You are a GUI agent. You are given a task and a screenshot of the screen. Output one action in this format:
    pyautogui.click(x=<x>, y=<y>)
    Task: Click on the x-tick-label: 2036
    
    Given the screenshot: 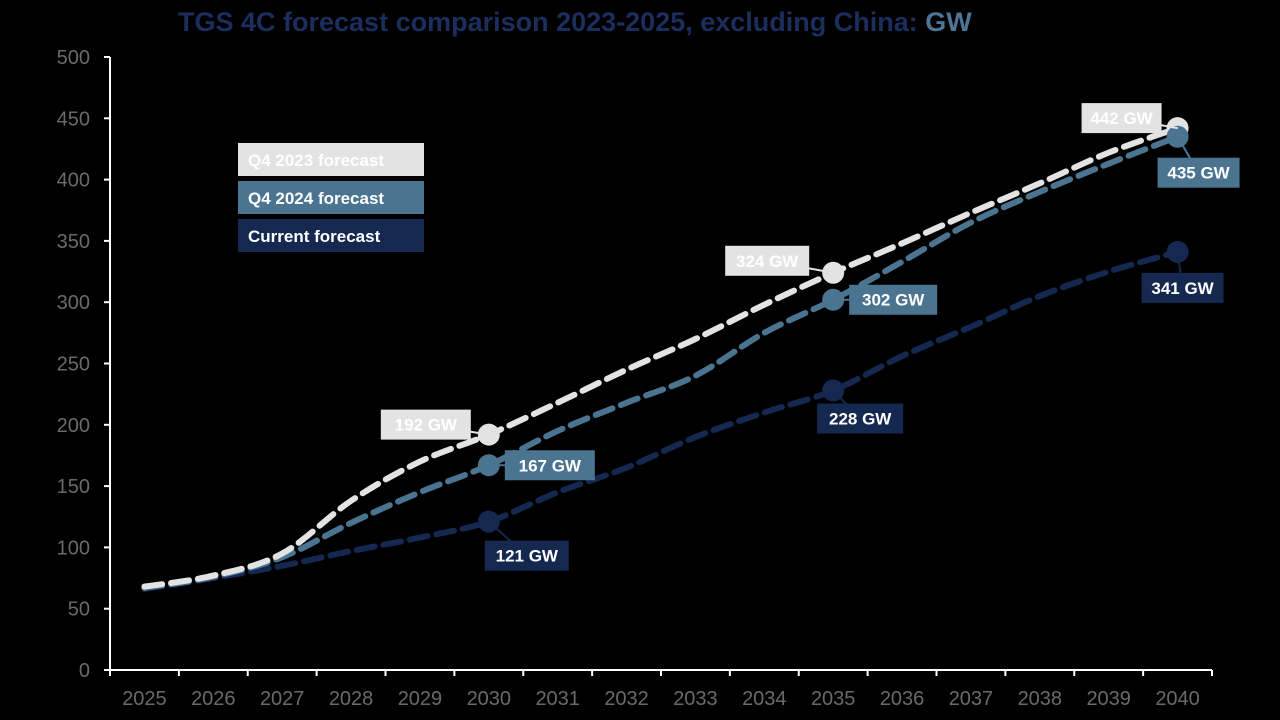 What is the action you would take?
    pyautogui.click(x=902, y=699)
    